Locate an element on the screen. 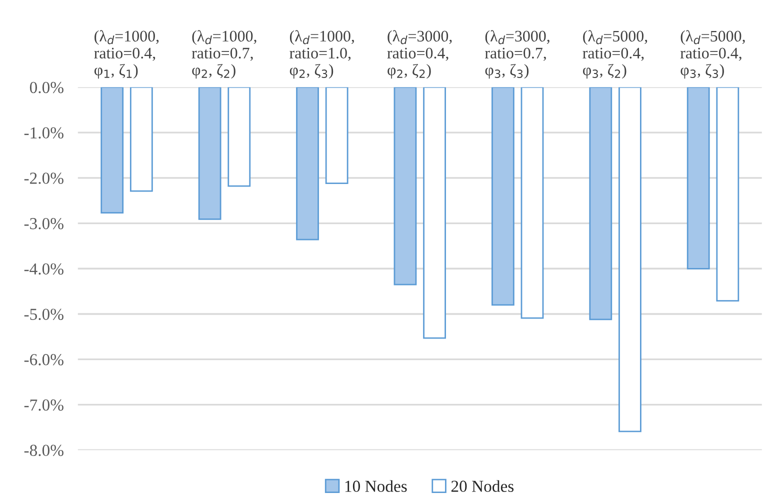 This screenshot has height=504, width=779. category-label: (λ$_{d}$=1000, ratio=1.0, φ$_{2}$, ζ$_{3}$) is located at coordinates (322, 54).